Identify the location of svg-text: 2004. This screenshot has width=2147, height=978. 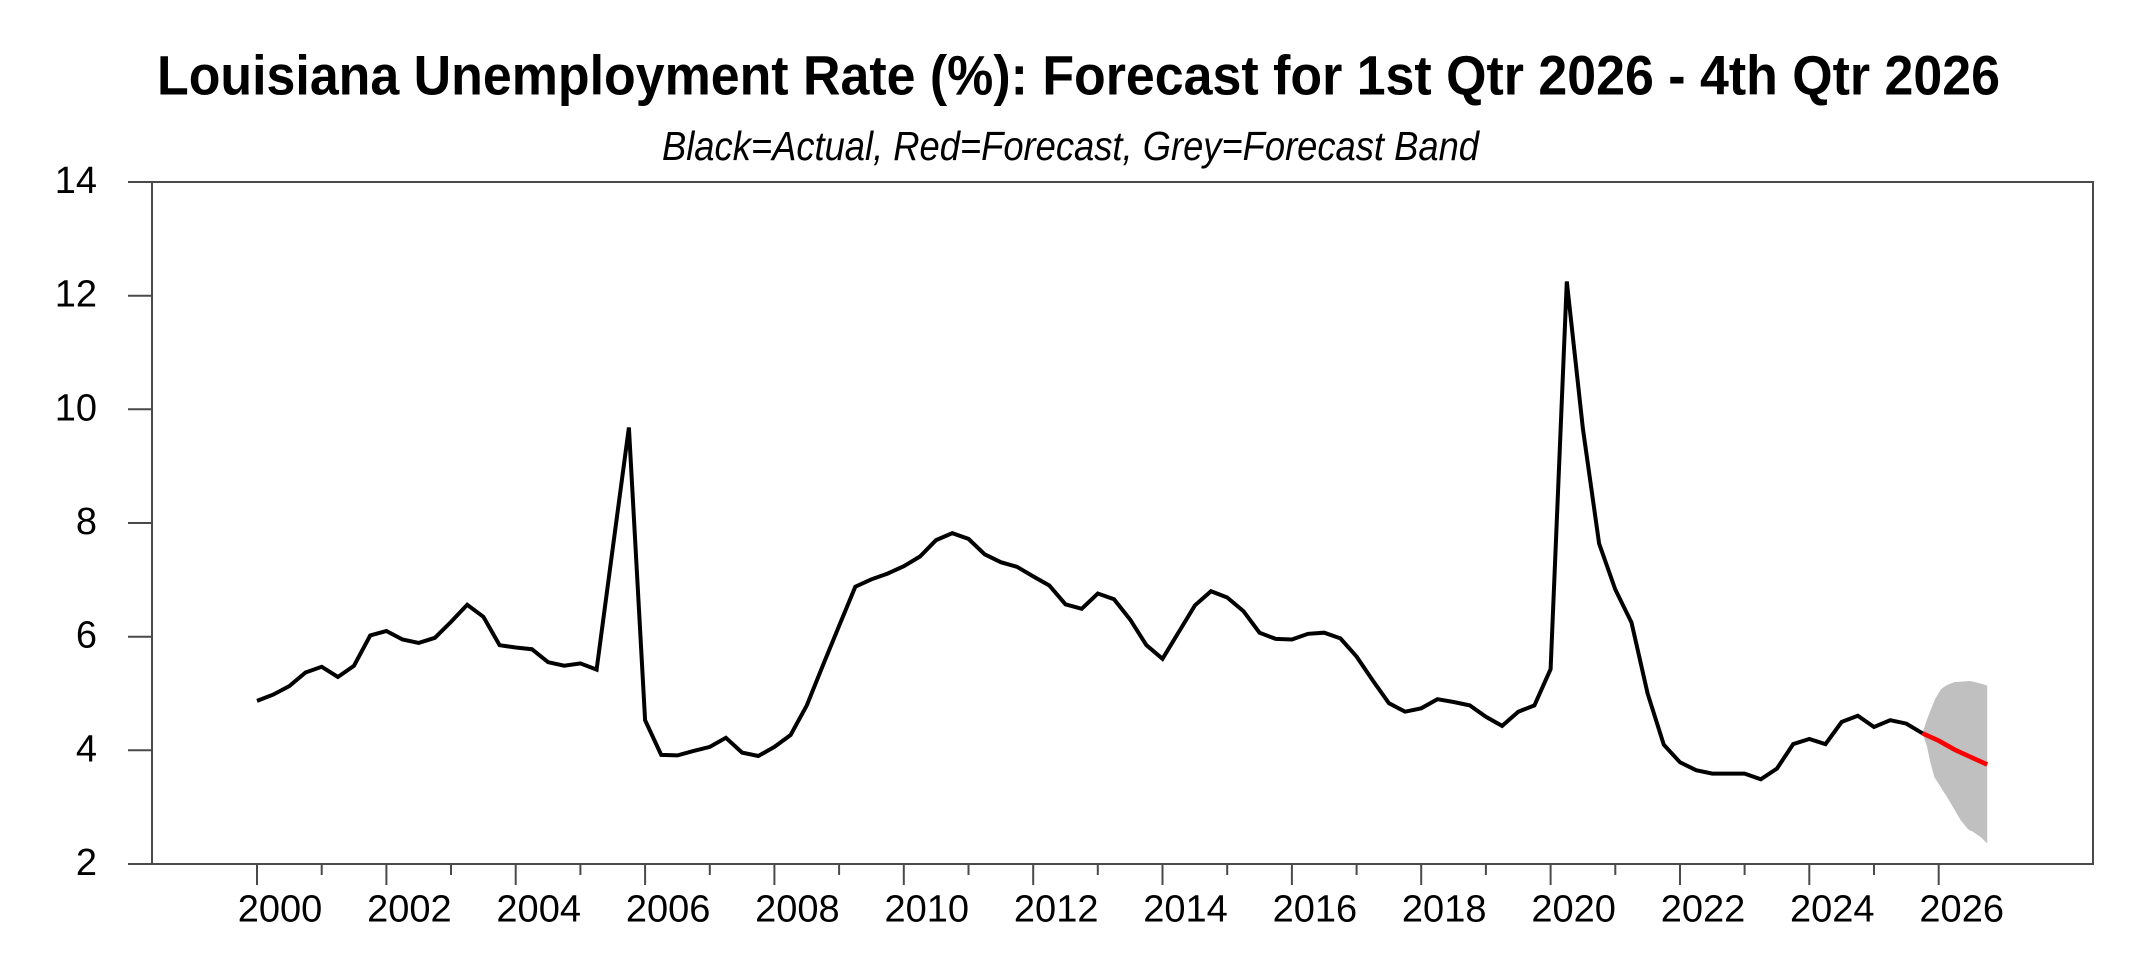
(538, 910).